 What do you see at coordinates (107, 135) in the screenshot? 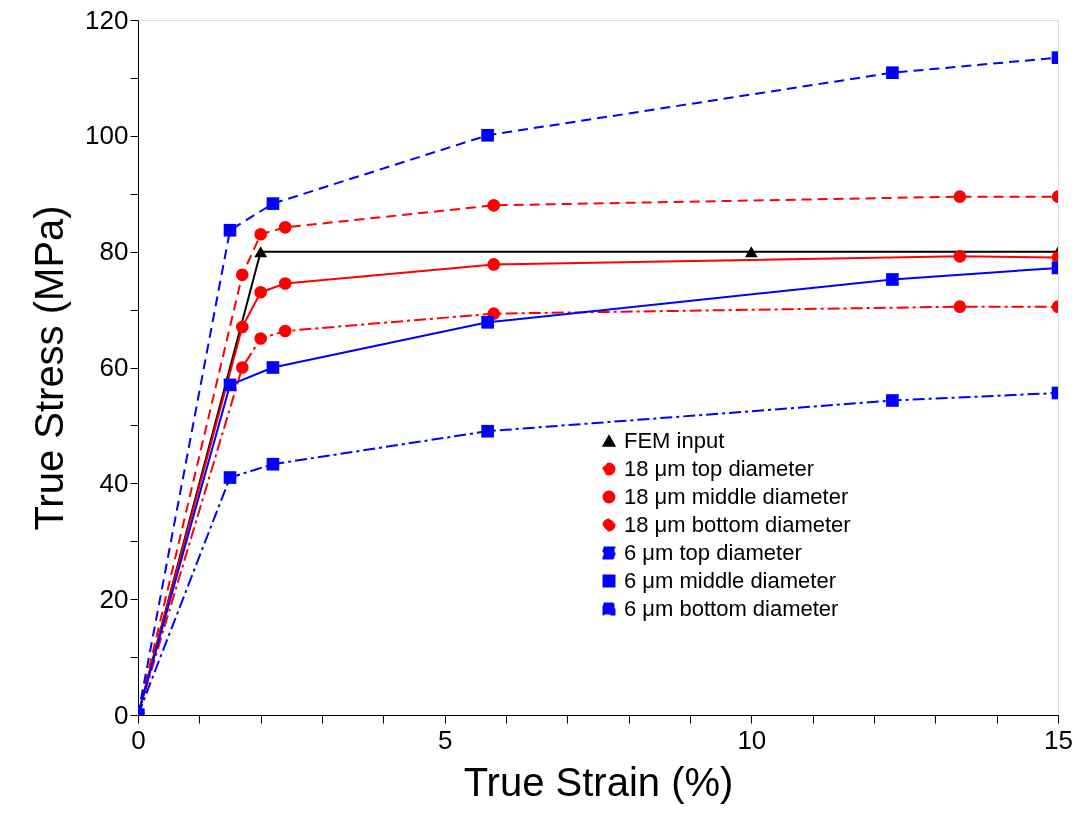
I see `y-tick-label: 100` at bounding box center [107, 135].